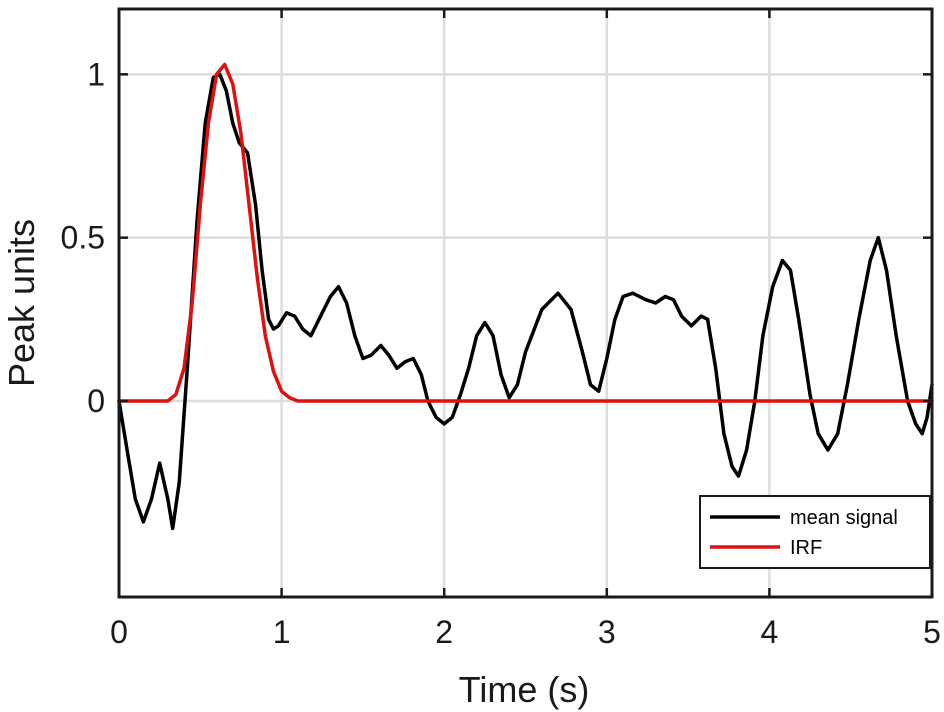 The width and height of the screenshot is (944, 712). What do you see at coordinates (119, 632) in the screenshot?
I see `x-tick-label: 0` at bounding box center [119, 632].